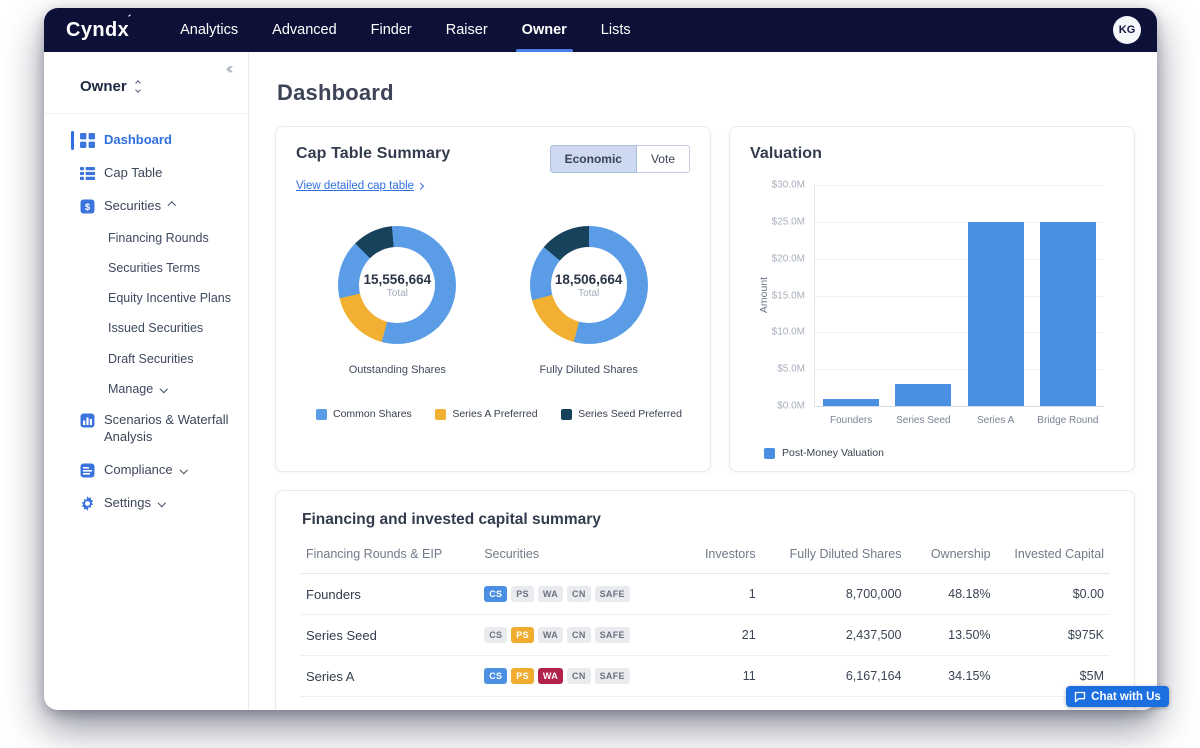 This screenshot has height=748, width=1200. What do you see at coordinates (146, 173) in the screenshot?
I see `sidebar-item-cap-table: Cap Table` at bounding box center [146, 173].